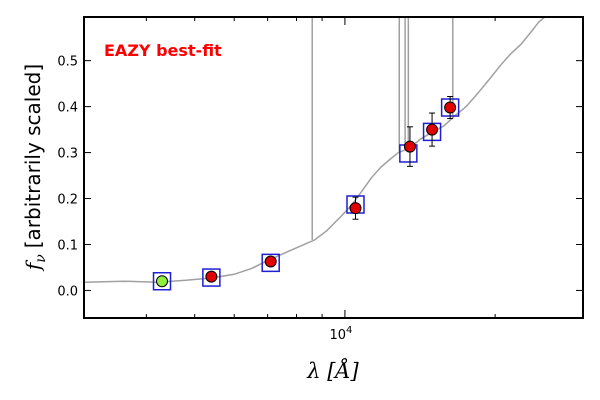 This screenshot has width=600, height=400. I want to click on annotation-label: EAZY best-fit, so click(163, 50).